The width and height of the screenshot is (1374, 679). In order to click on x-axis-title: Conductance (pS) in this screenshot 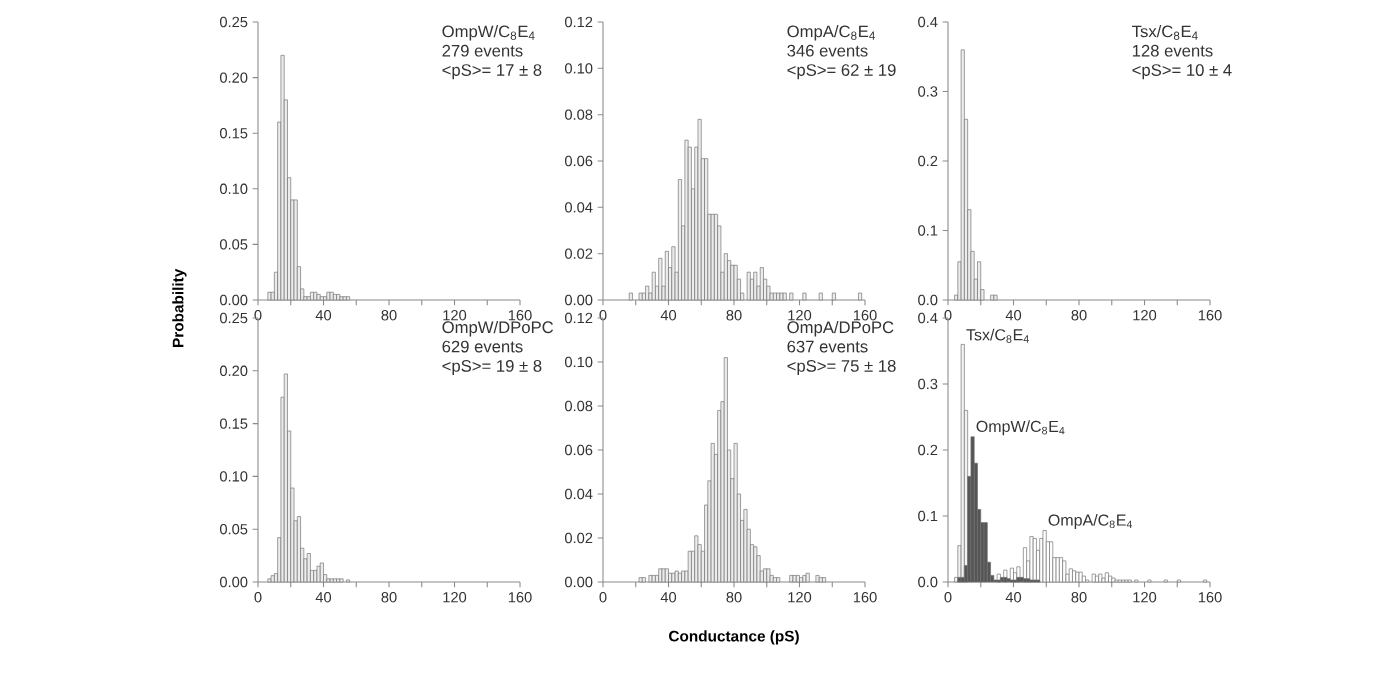, I will do `click(734, 637)`.